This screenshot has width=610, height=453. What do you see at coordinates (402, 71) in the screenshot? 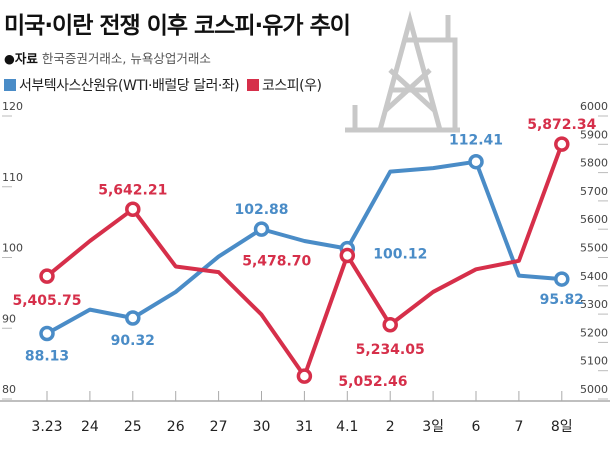
I see `oil-pump-icon` at bounding box center [402, 71].